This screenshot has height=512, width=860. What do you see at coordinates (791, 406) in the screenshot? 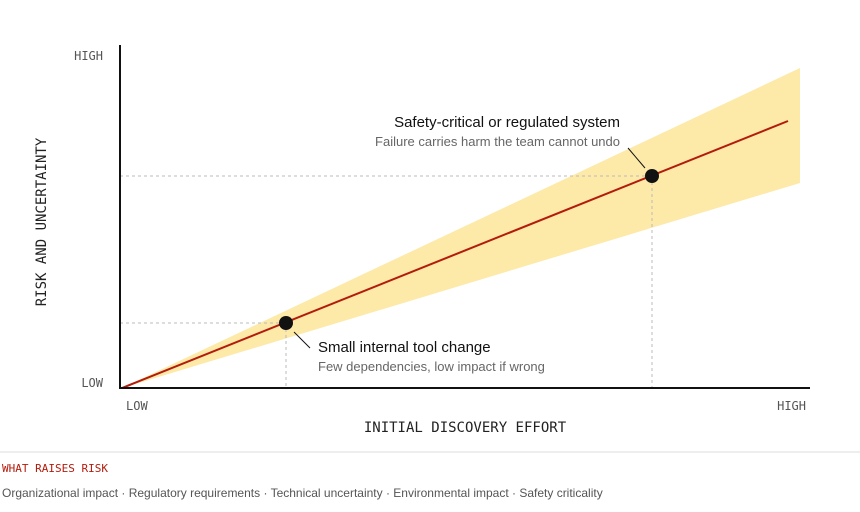
I see `x-high-label: HIGH` at bounding box center [791, 406].